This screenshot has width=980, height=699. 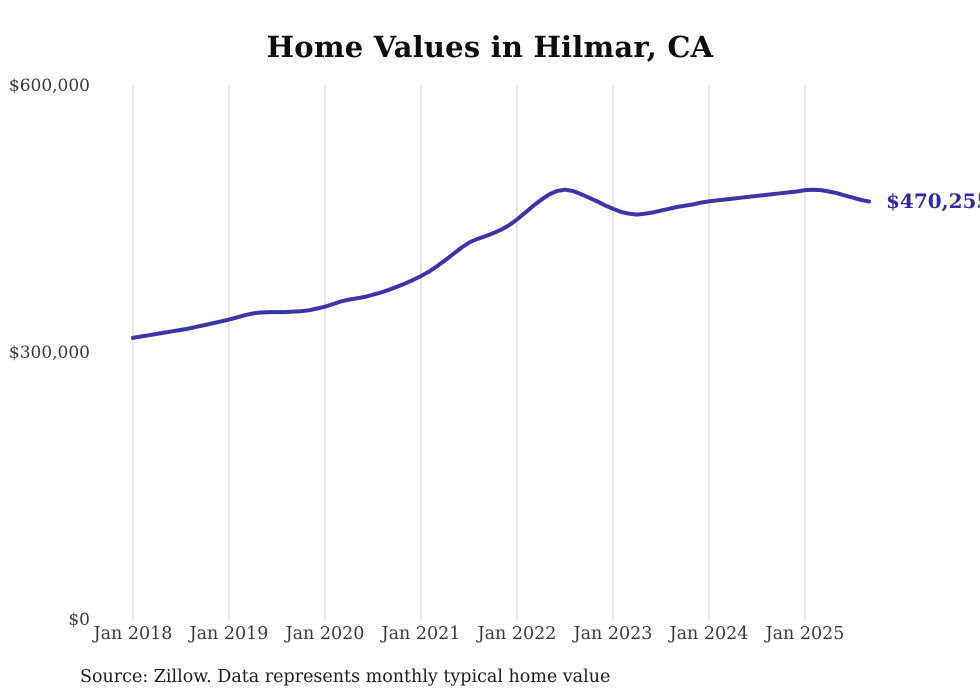 I want to click on x-axis-tick-jan-2021: Jan 2021, so click(x=421, y=634).